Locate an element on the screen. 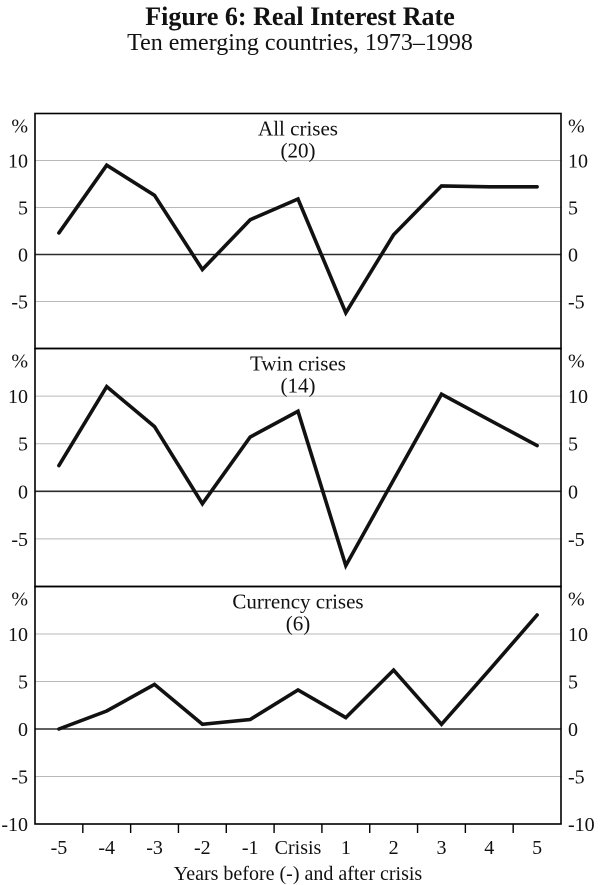  panel-title: Twin crises is located at coordinates (298, 364).